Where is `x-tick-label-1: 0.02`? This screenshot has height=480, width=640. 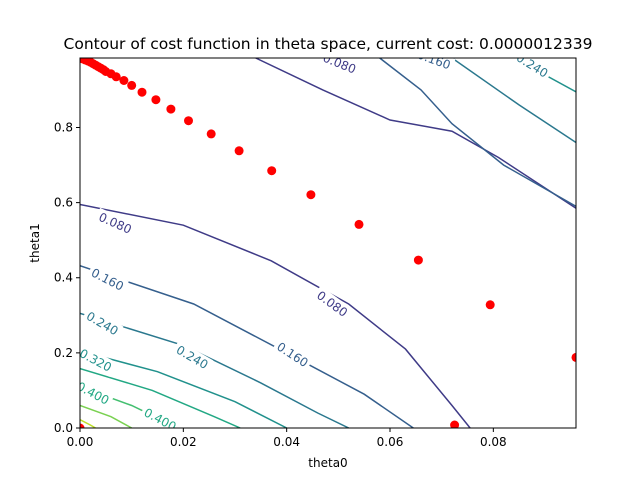
x-tick-label-1: 0.02 is located at coordinates (183, 442).